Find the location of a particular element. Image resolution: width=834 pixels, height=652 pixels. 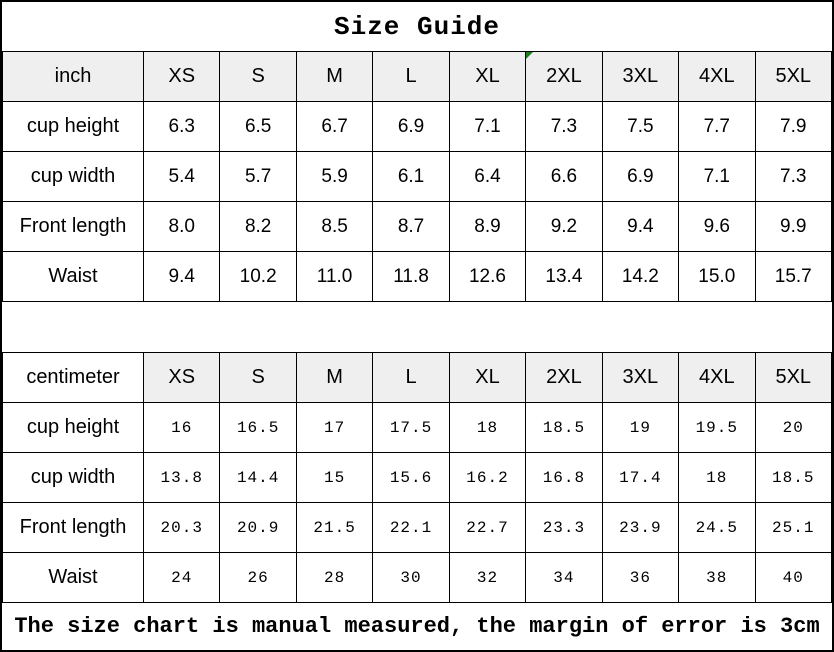

value-cell: 7.9 is located at coordinates (793, 126).